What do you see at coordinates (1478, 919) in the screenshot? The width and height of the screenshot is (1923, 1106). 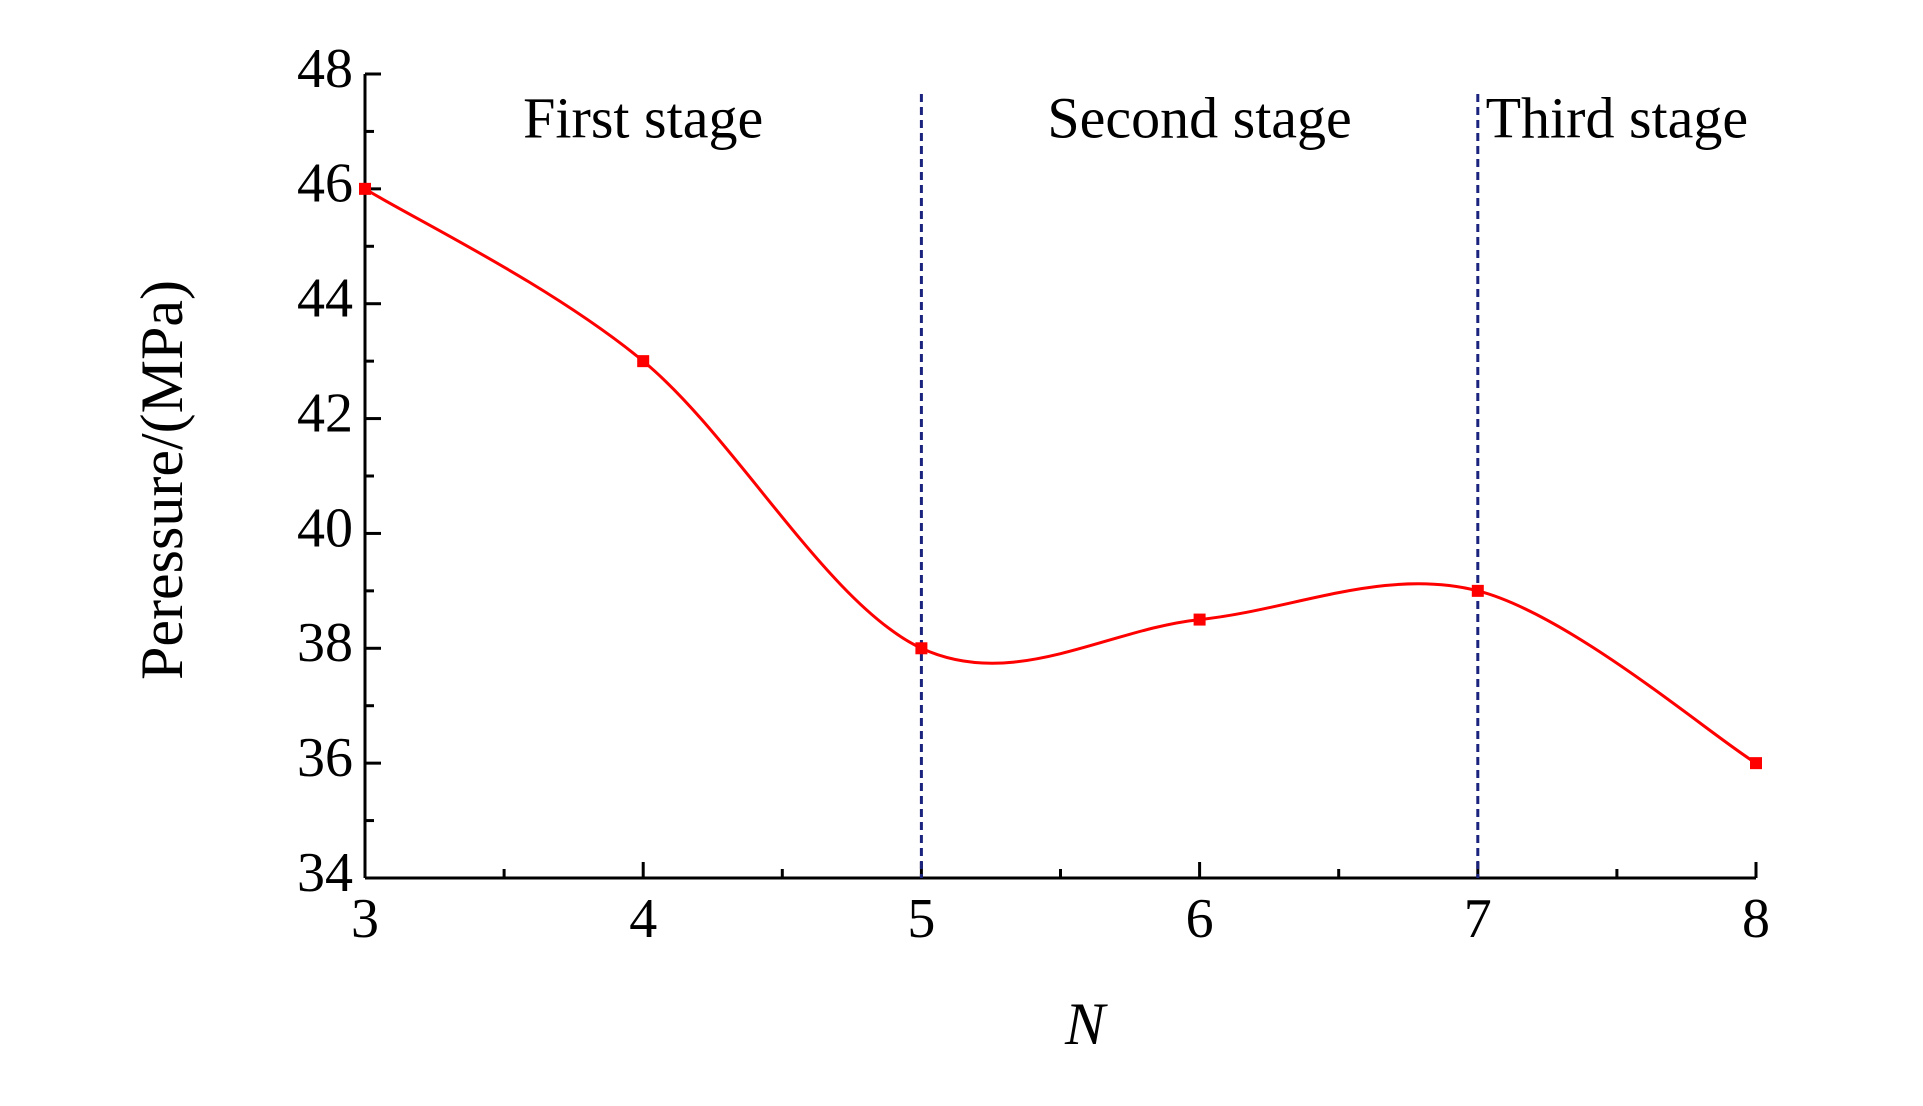 I see `x-tick-label: 7` at bounding box center [1478, 919].